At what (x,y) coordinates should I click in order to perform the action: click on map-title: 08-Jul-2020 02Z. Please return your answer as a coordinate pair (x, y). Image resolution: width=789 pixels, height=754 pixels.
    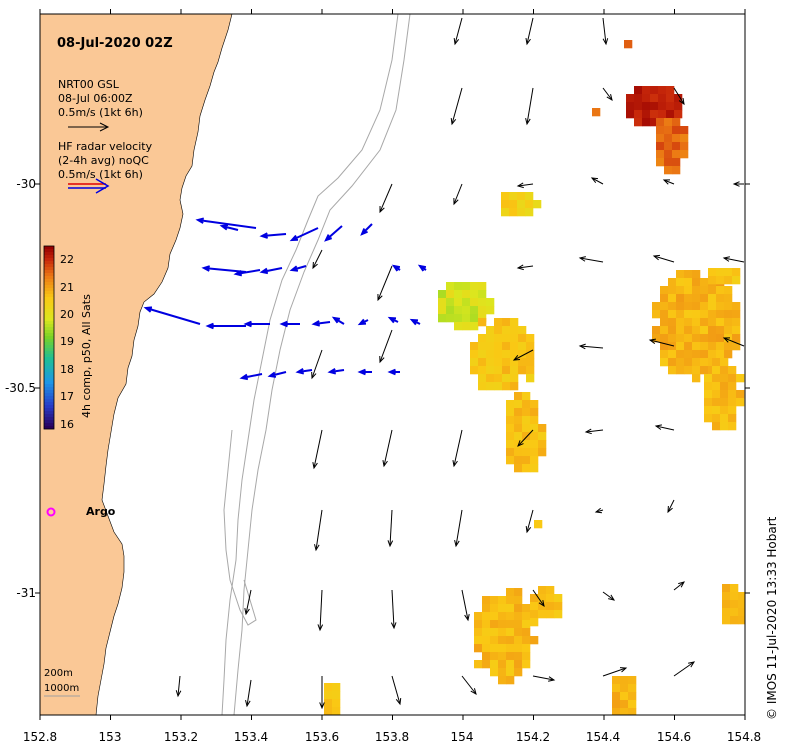
    Looking at the image, I should click on (115, 43).